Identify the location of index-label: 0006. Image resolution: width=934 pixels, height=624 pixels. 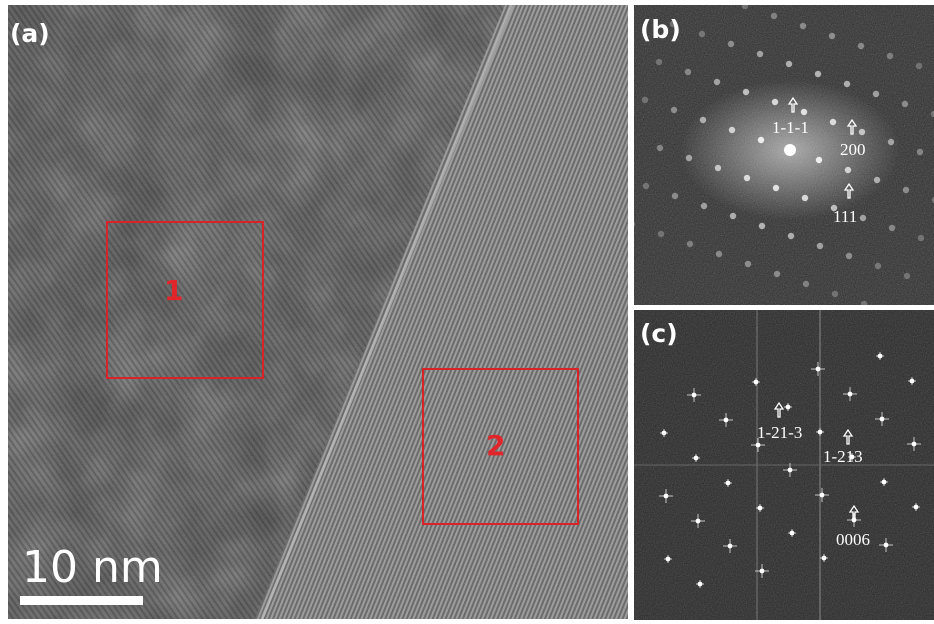
(853, 539).